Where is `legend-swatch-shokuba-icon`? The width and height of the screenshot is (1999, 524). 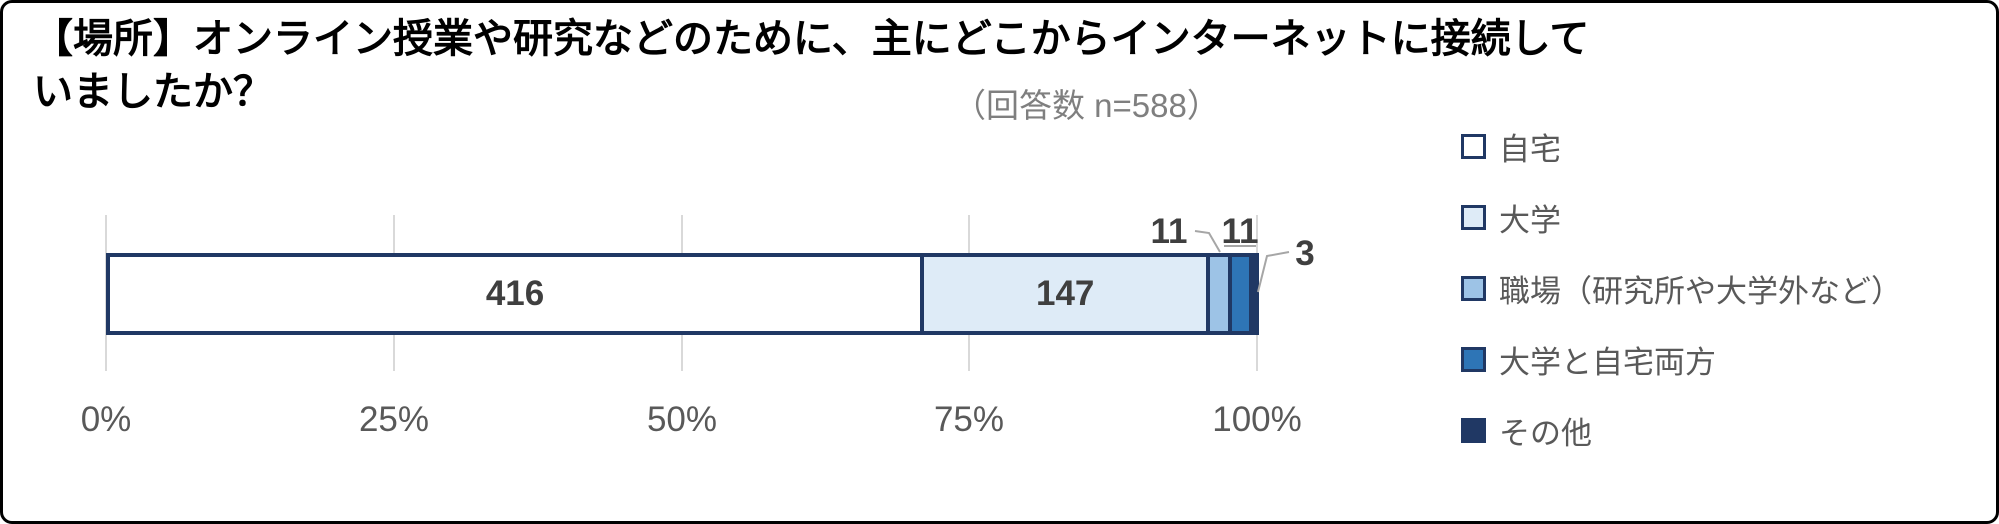
legend-swatch-shokuba-icon is located at coordinates (1473, 288).